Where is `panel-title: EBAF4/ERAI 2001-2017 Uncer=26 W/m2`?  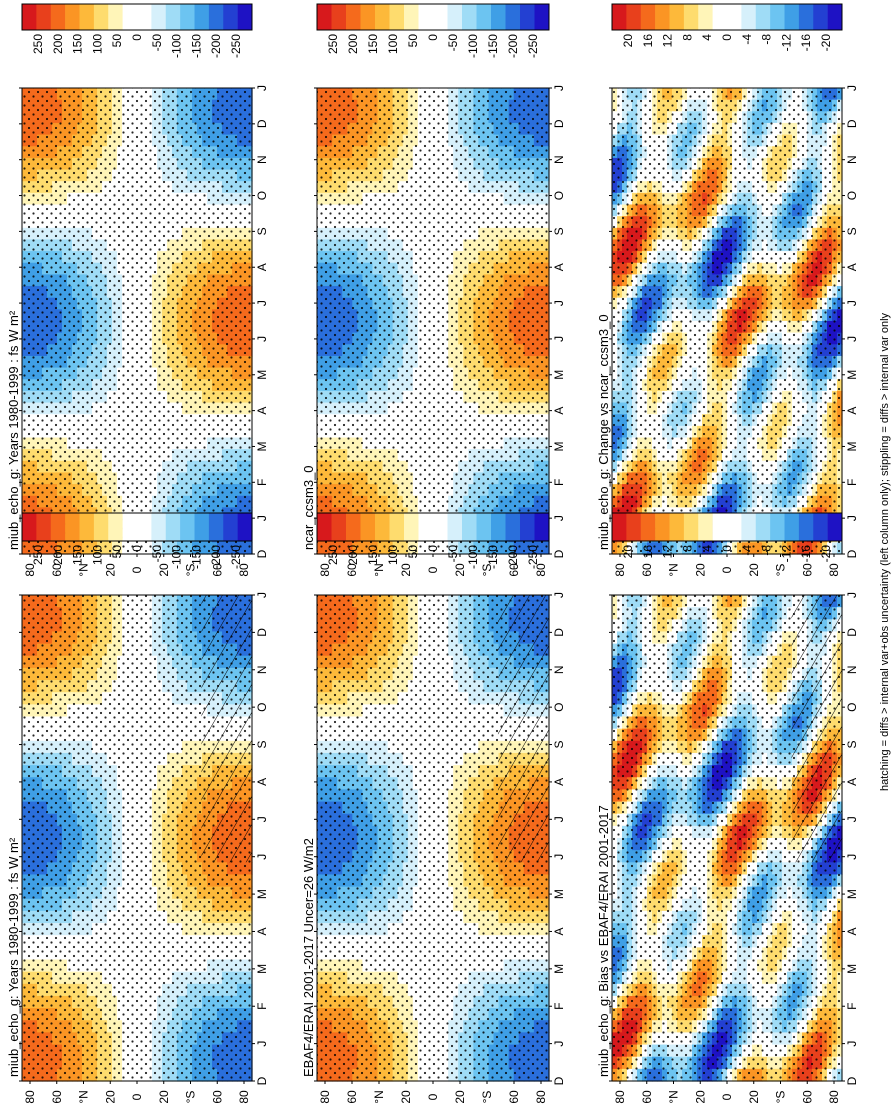
panel-title: EBAF4/ERAI 2001-2017 Uncer=26 W/m2 is located at coordinates (308, 957).